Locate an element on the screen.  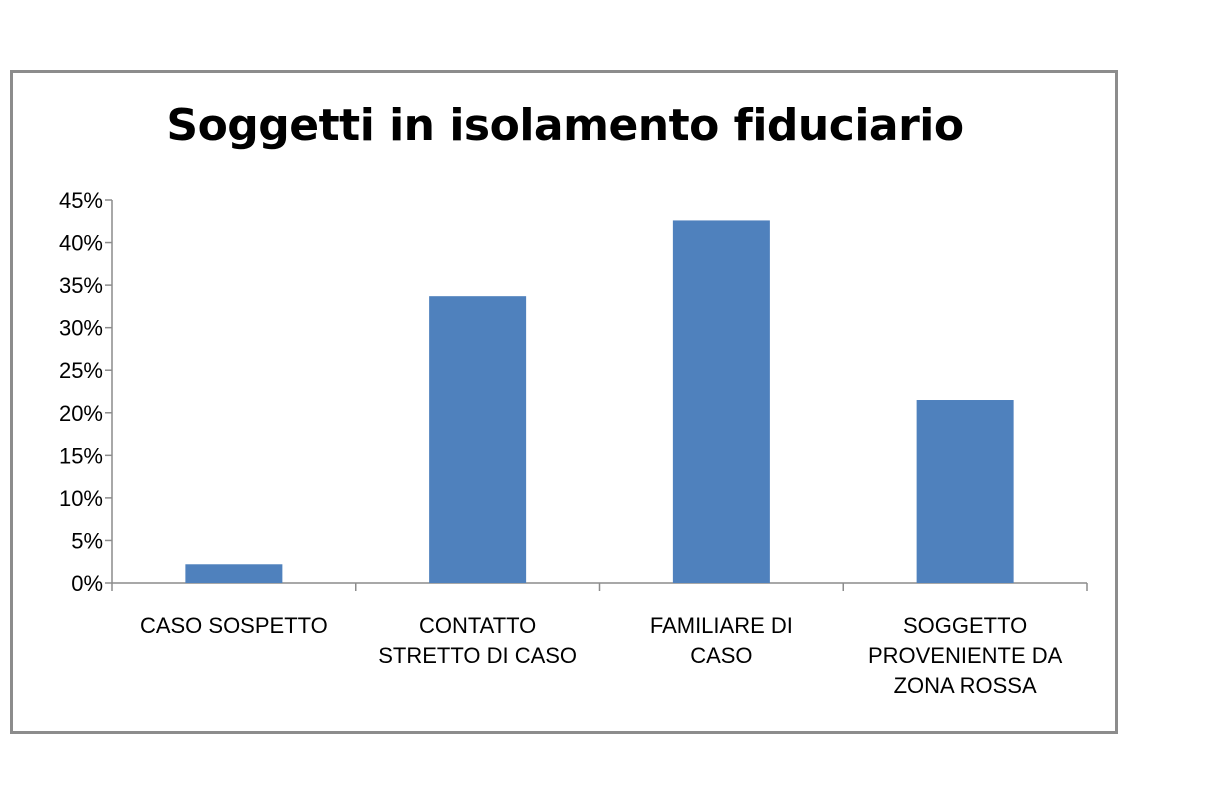
x-tick-label: CONTATTO STRETTO DI CASO is located at coordinates (477, 640).